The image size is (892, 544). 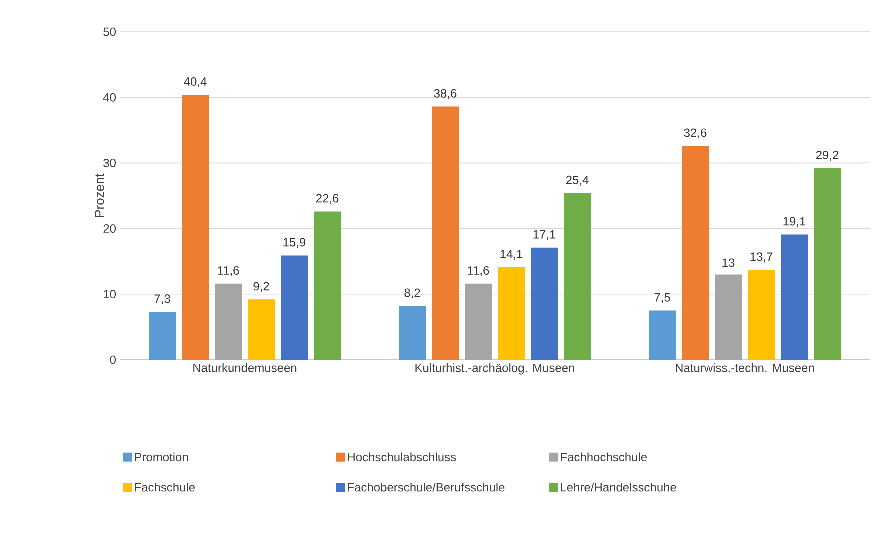 I want to click on data-label: 8,2, so click(x=412, y=293).